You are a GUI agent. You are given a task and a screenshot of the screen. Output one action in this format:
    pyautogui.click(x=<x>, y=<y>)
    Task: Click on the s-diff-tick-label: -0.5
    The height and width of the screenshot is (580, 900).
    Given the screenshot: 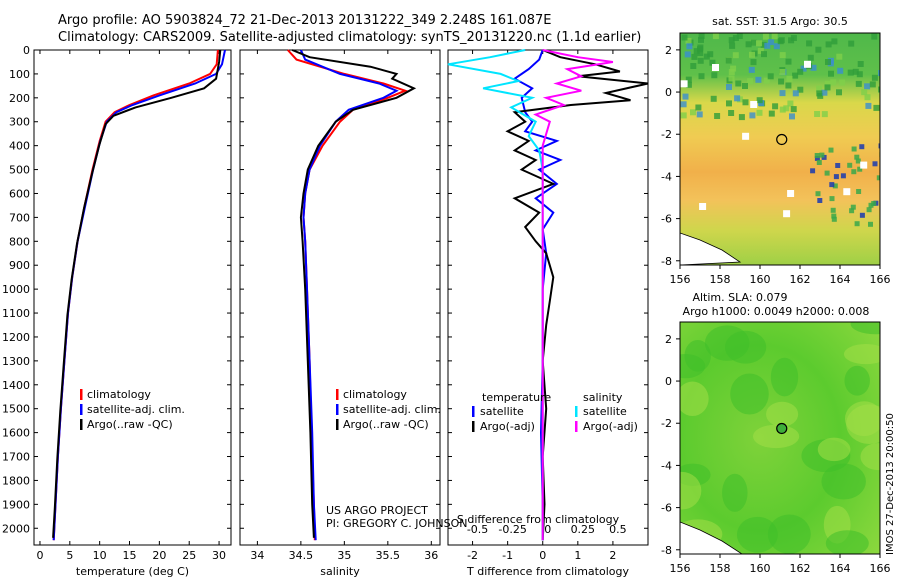 What is the action you would take?
    pyautogui.click(x=477, y=529)
    